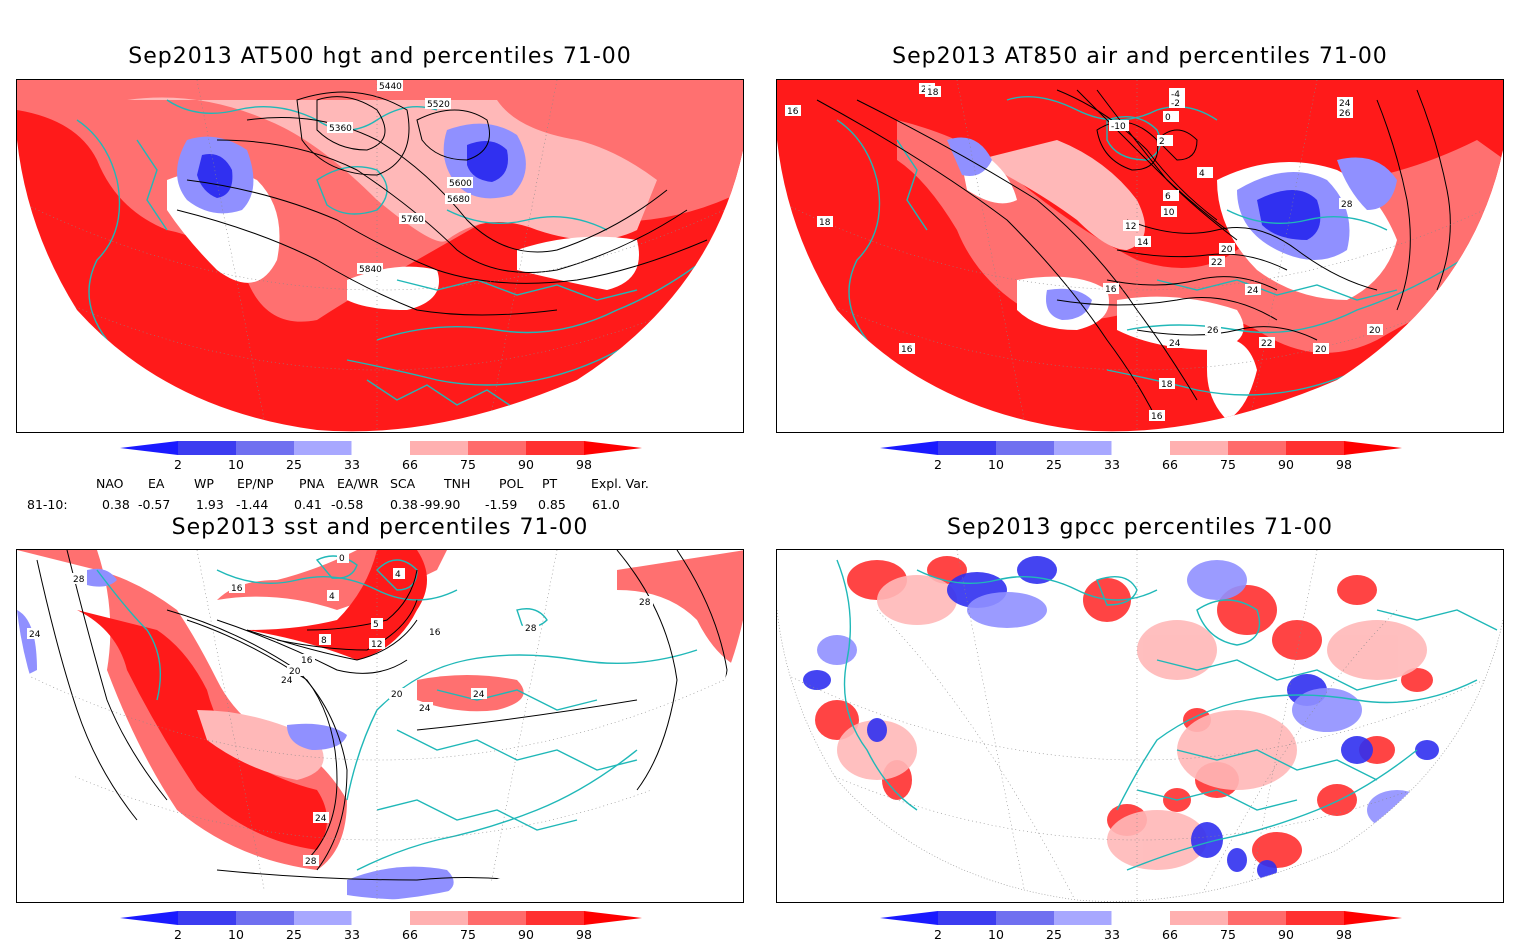 Image resolution: width=1520 pixels, height=947 pixels. Describe the element at coordinates (370, 270) in the screenshot. I see `clabel-hgt-6: 5840` at that location.